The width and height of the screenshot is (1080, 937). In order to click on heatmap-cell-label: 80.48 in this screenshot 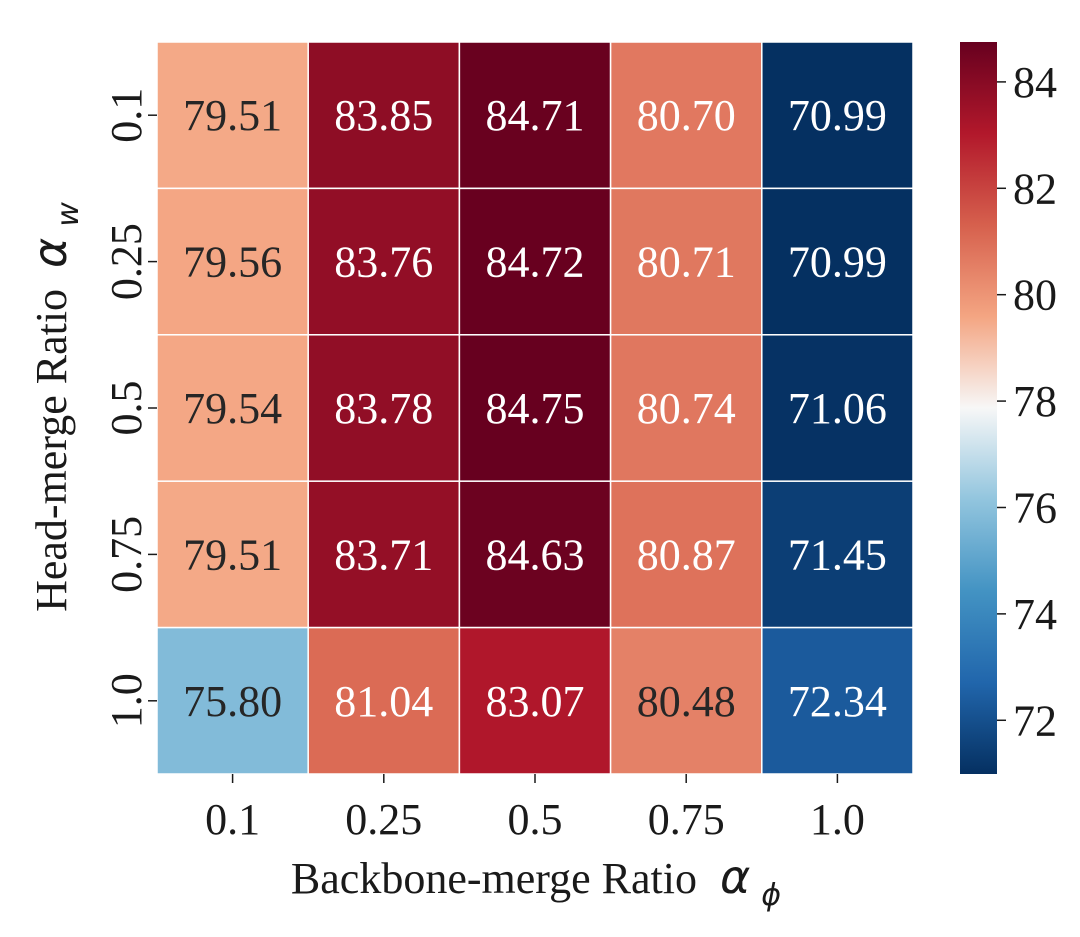, I will do `click(686, 701)`.